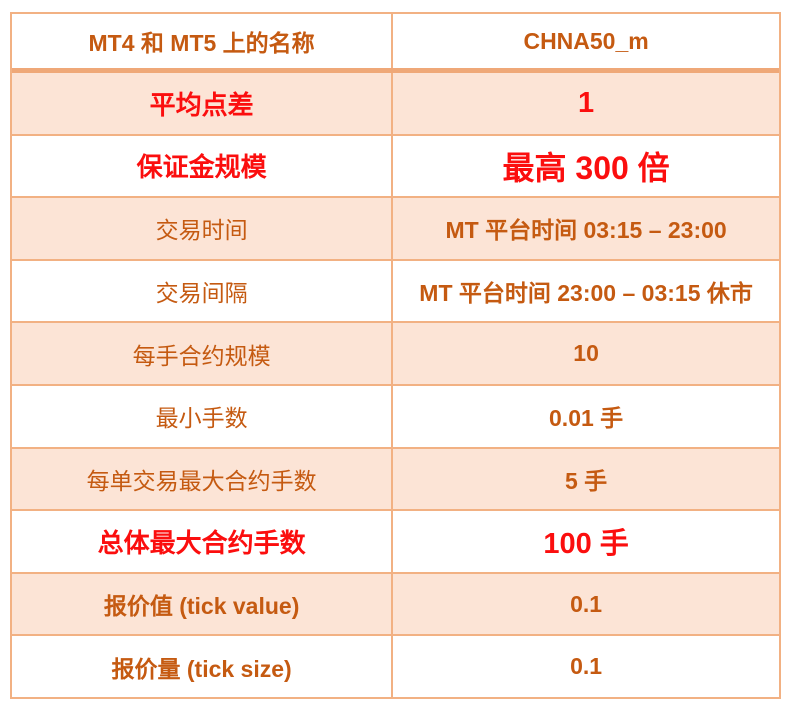 The image size is (790, 708). Describe the element at coordinates (586, 102) in the screenshot. I see `spec-value: 1` at that location.